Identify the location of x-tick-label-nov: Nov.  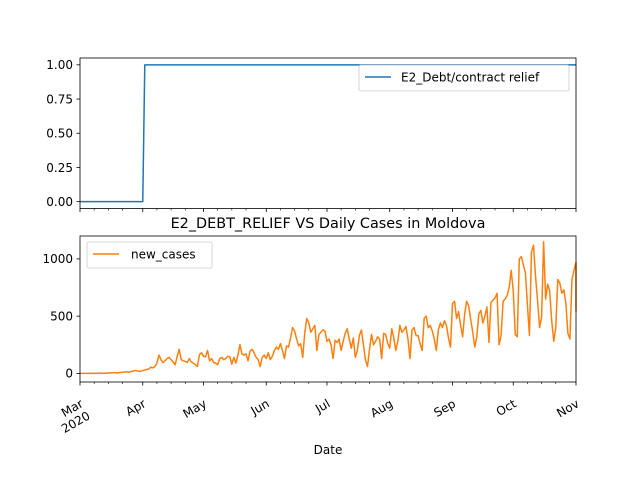
(567, 408).